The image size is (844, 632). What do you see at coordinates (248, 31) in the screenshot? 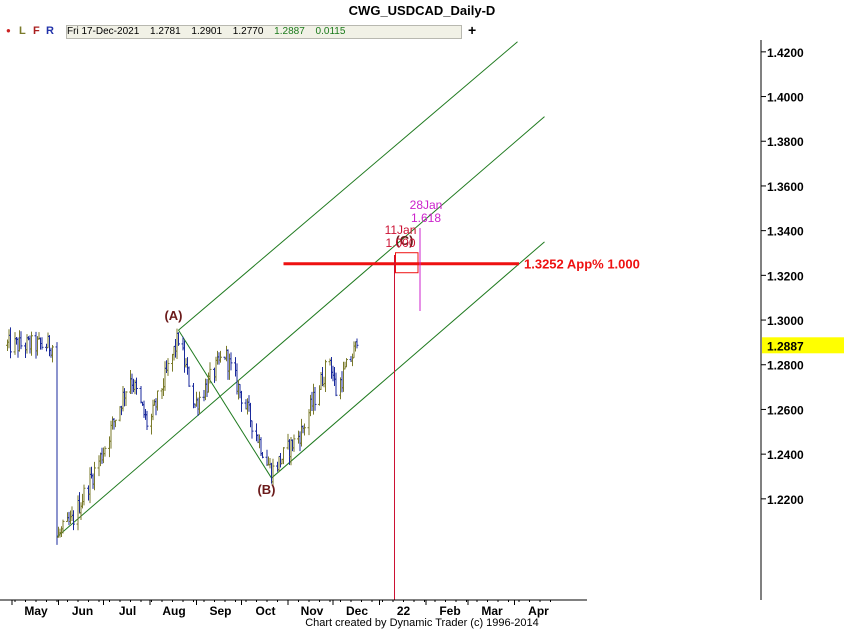
I see `ohlc-low: 1.2770` at bounding box center [248, 31].